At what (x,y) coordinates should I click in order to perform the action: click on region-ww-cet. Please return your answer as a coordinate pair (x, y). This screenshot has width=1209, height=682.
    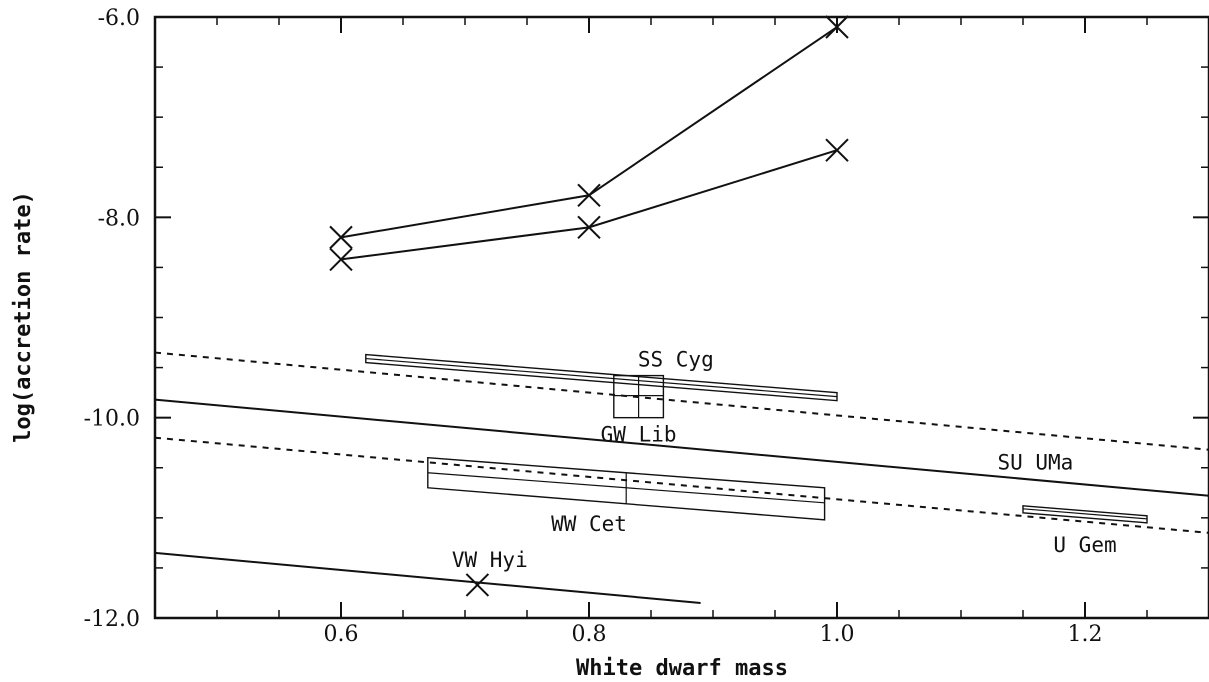
    Looking at the image, I should click on (626, 488).